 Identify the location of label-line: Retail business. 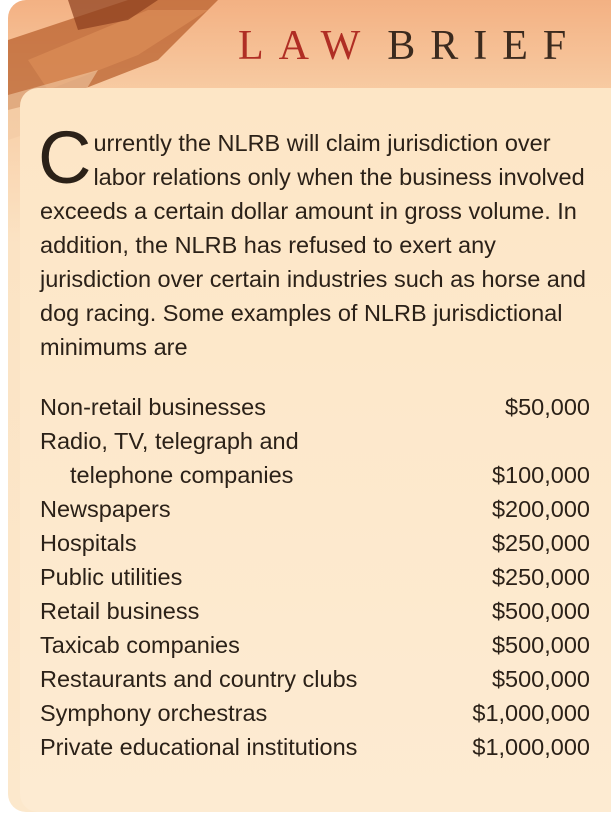
(120, 611).